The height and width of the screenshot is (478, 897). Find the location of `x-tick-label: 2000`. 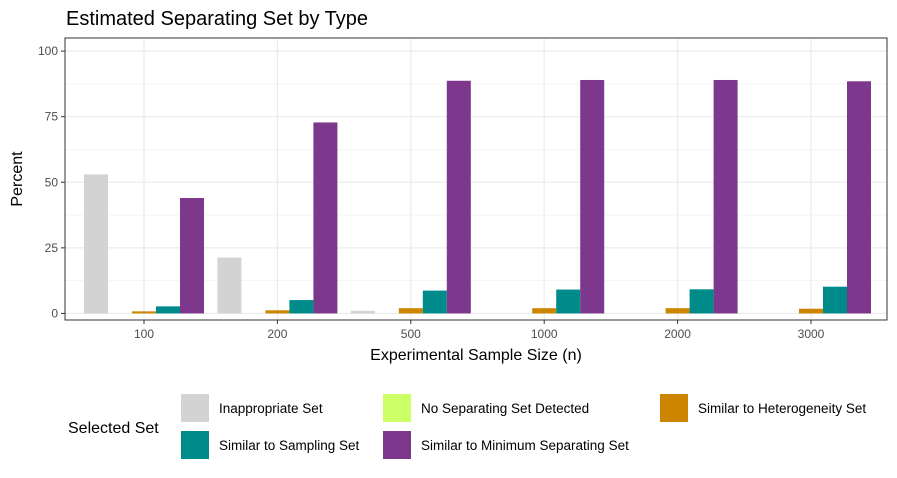

x-tick-label: 2000 is located at coordinates (677, 334).